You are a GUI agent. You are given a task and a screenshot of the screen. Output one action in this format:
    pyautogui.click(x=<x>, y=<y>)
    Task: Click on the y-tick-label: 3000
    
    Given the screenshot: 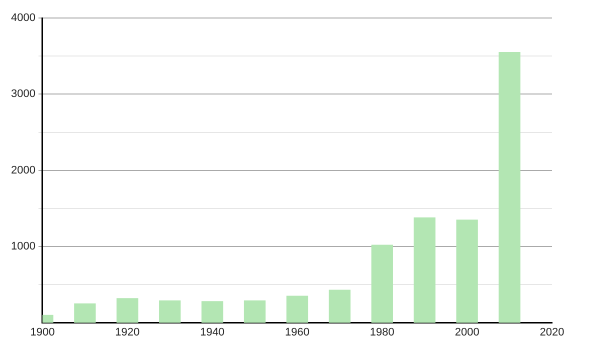 What is the action you would take?
    pyautogui.click(x=23, y=94)
    